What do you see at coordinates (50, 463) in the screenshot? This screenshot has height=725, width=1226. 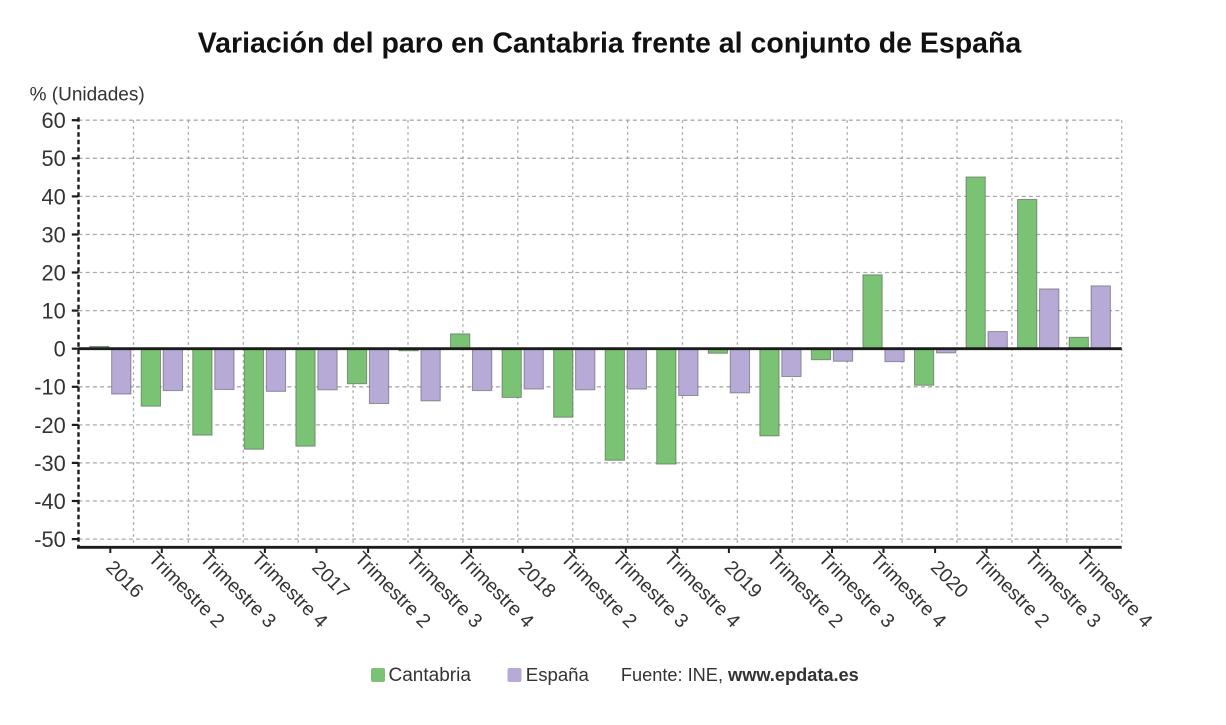 I see `svg-text: -30` at bounding box center [50, 463].